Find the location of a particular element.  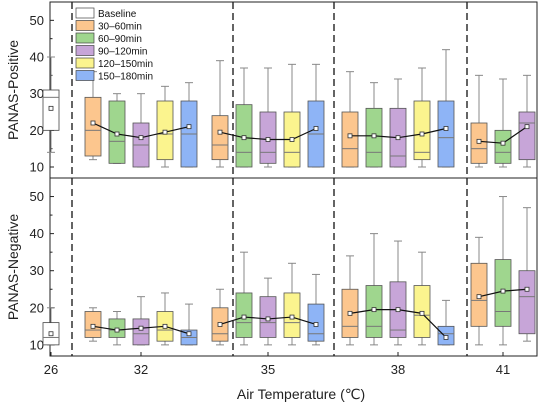

x-axis-title: Air Temperature (℃) is located at coordinates (301, 394).